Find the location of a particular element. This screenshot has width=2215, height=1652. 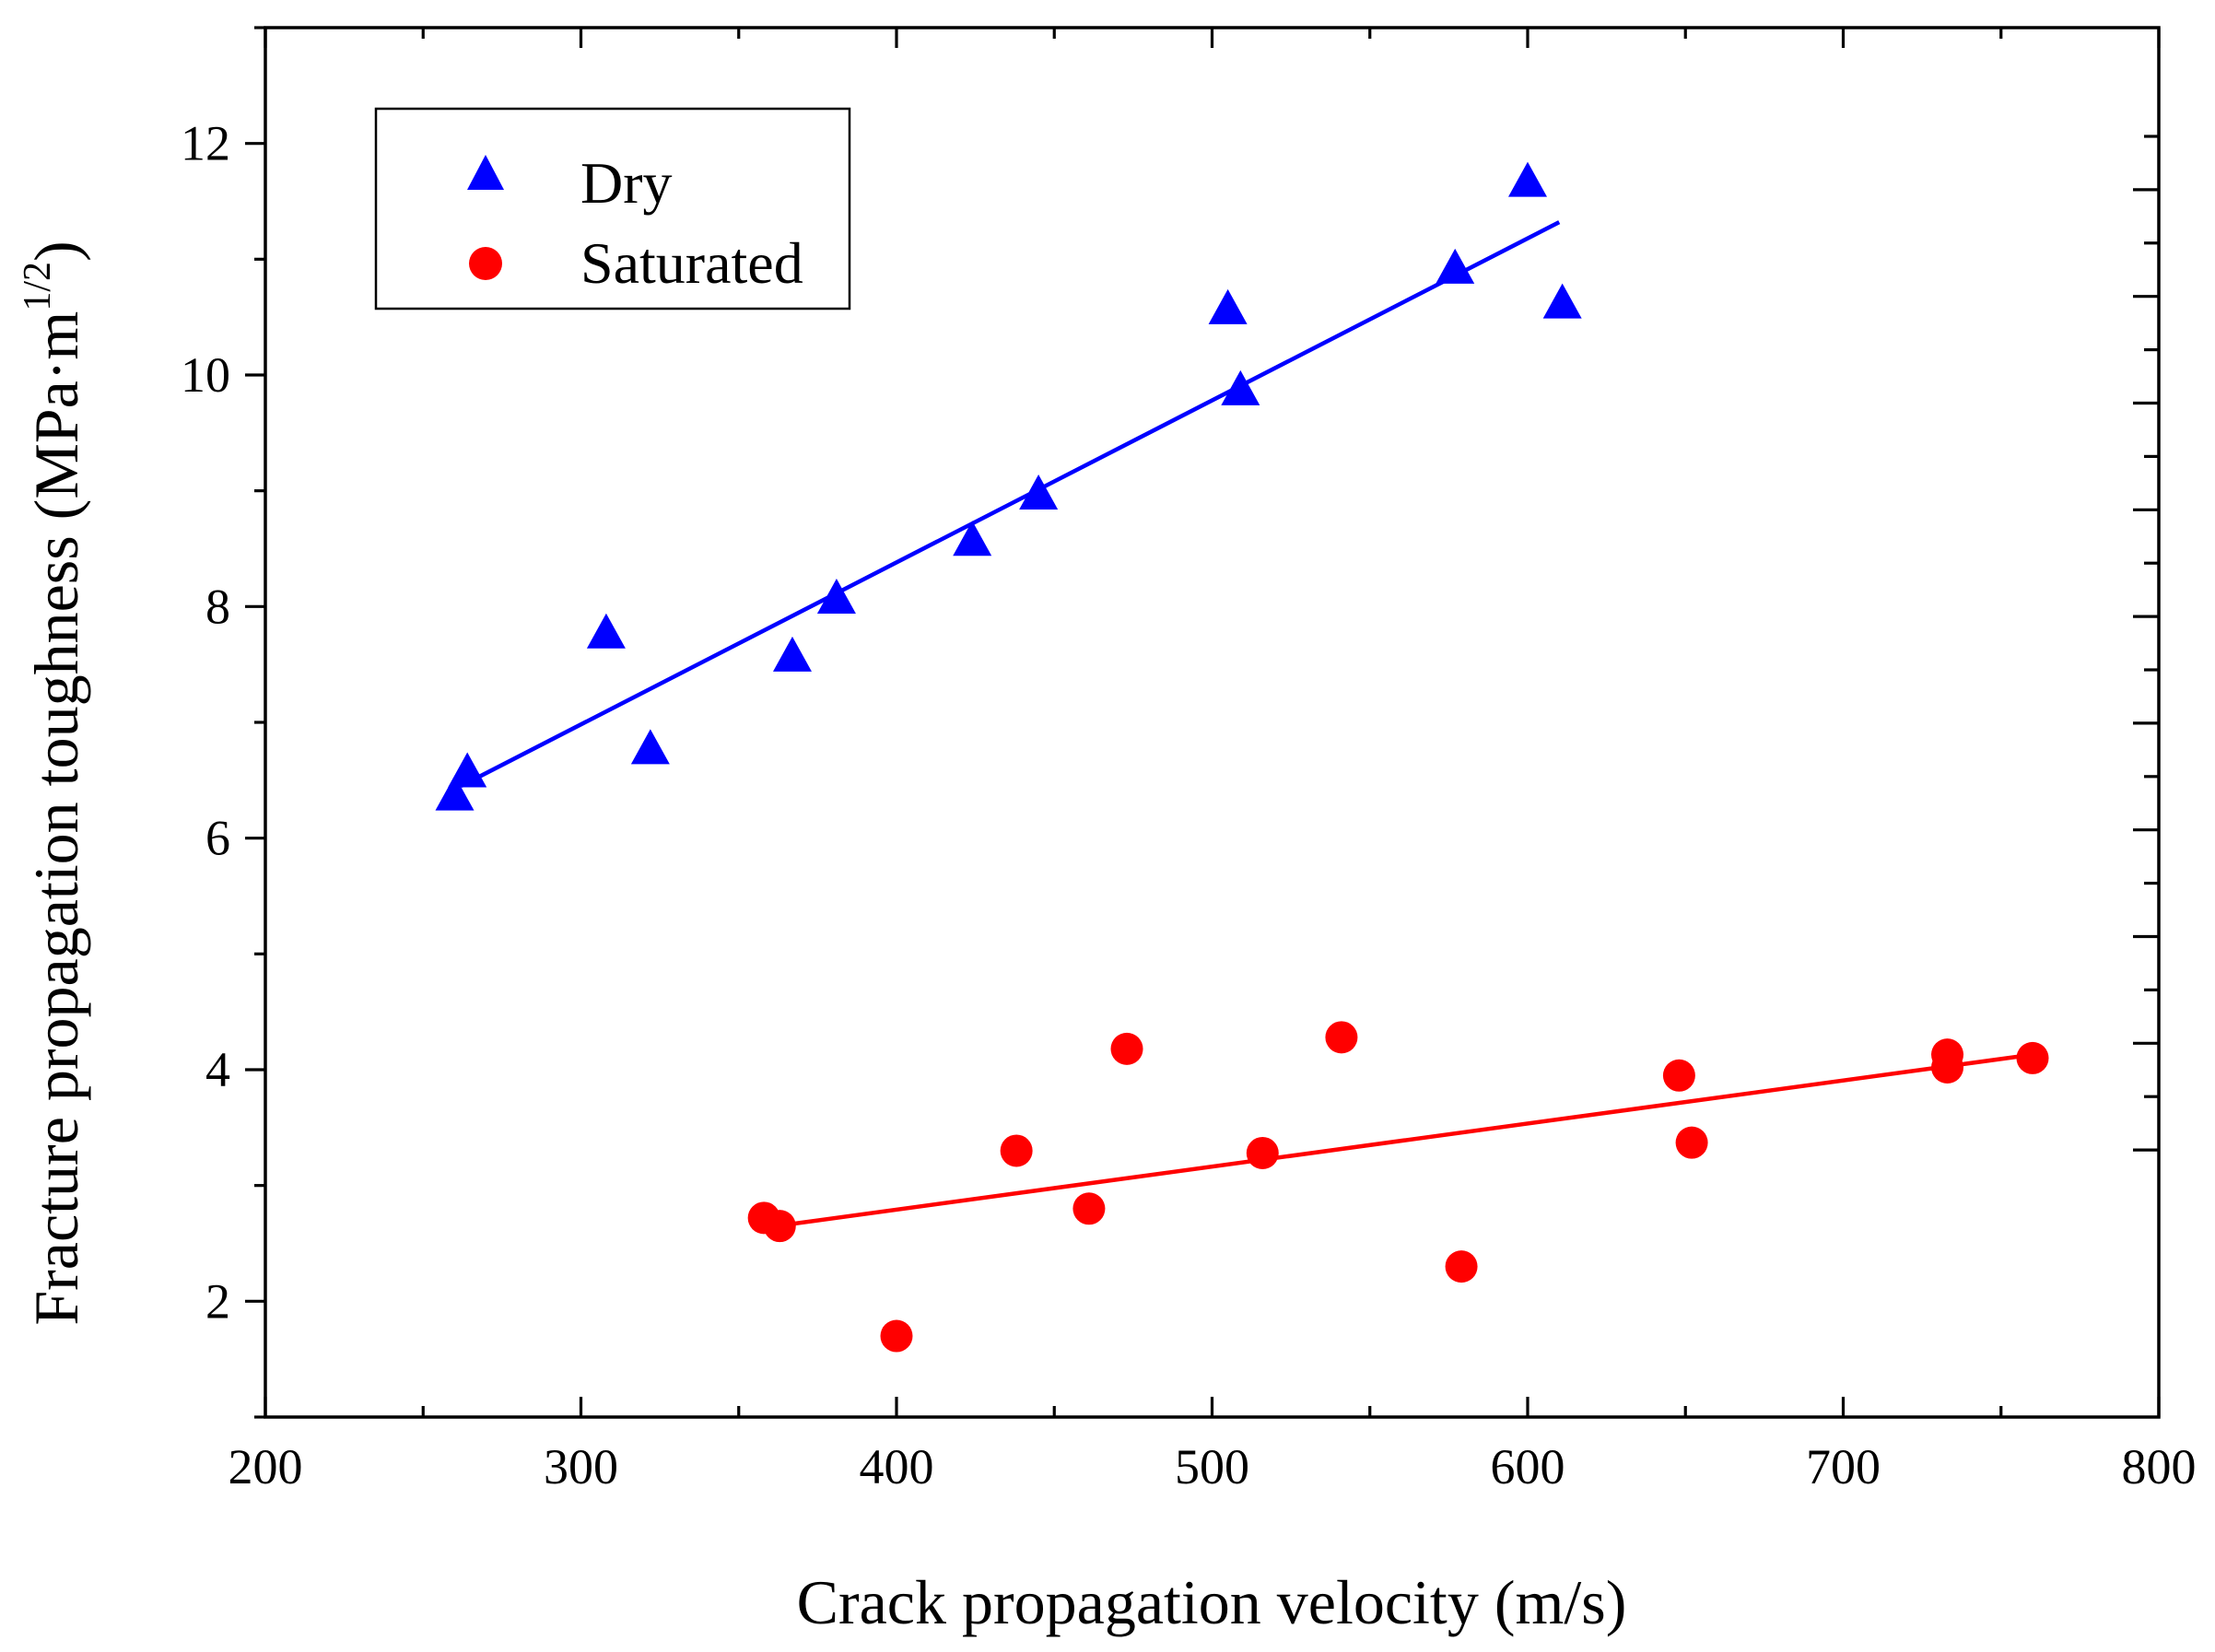

y-tick-label: 10 is located at coordinates (205, 375).